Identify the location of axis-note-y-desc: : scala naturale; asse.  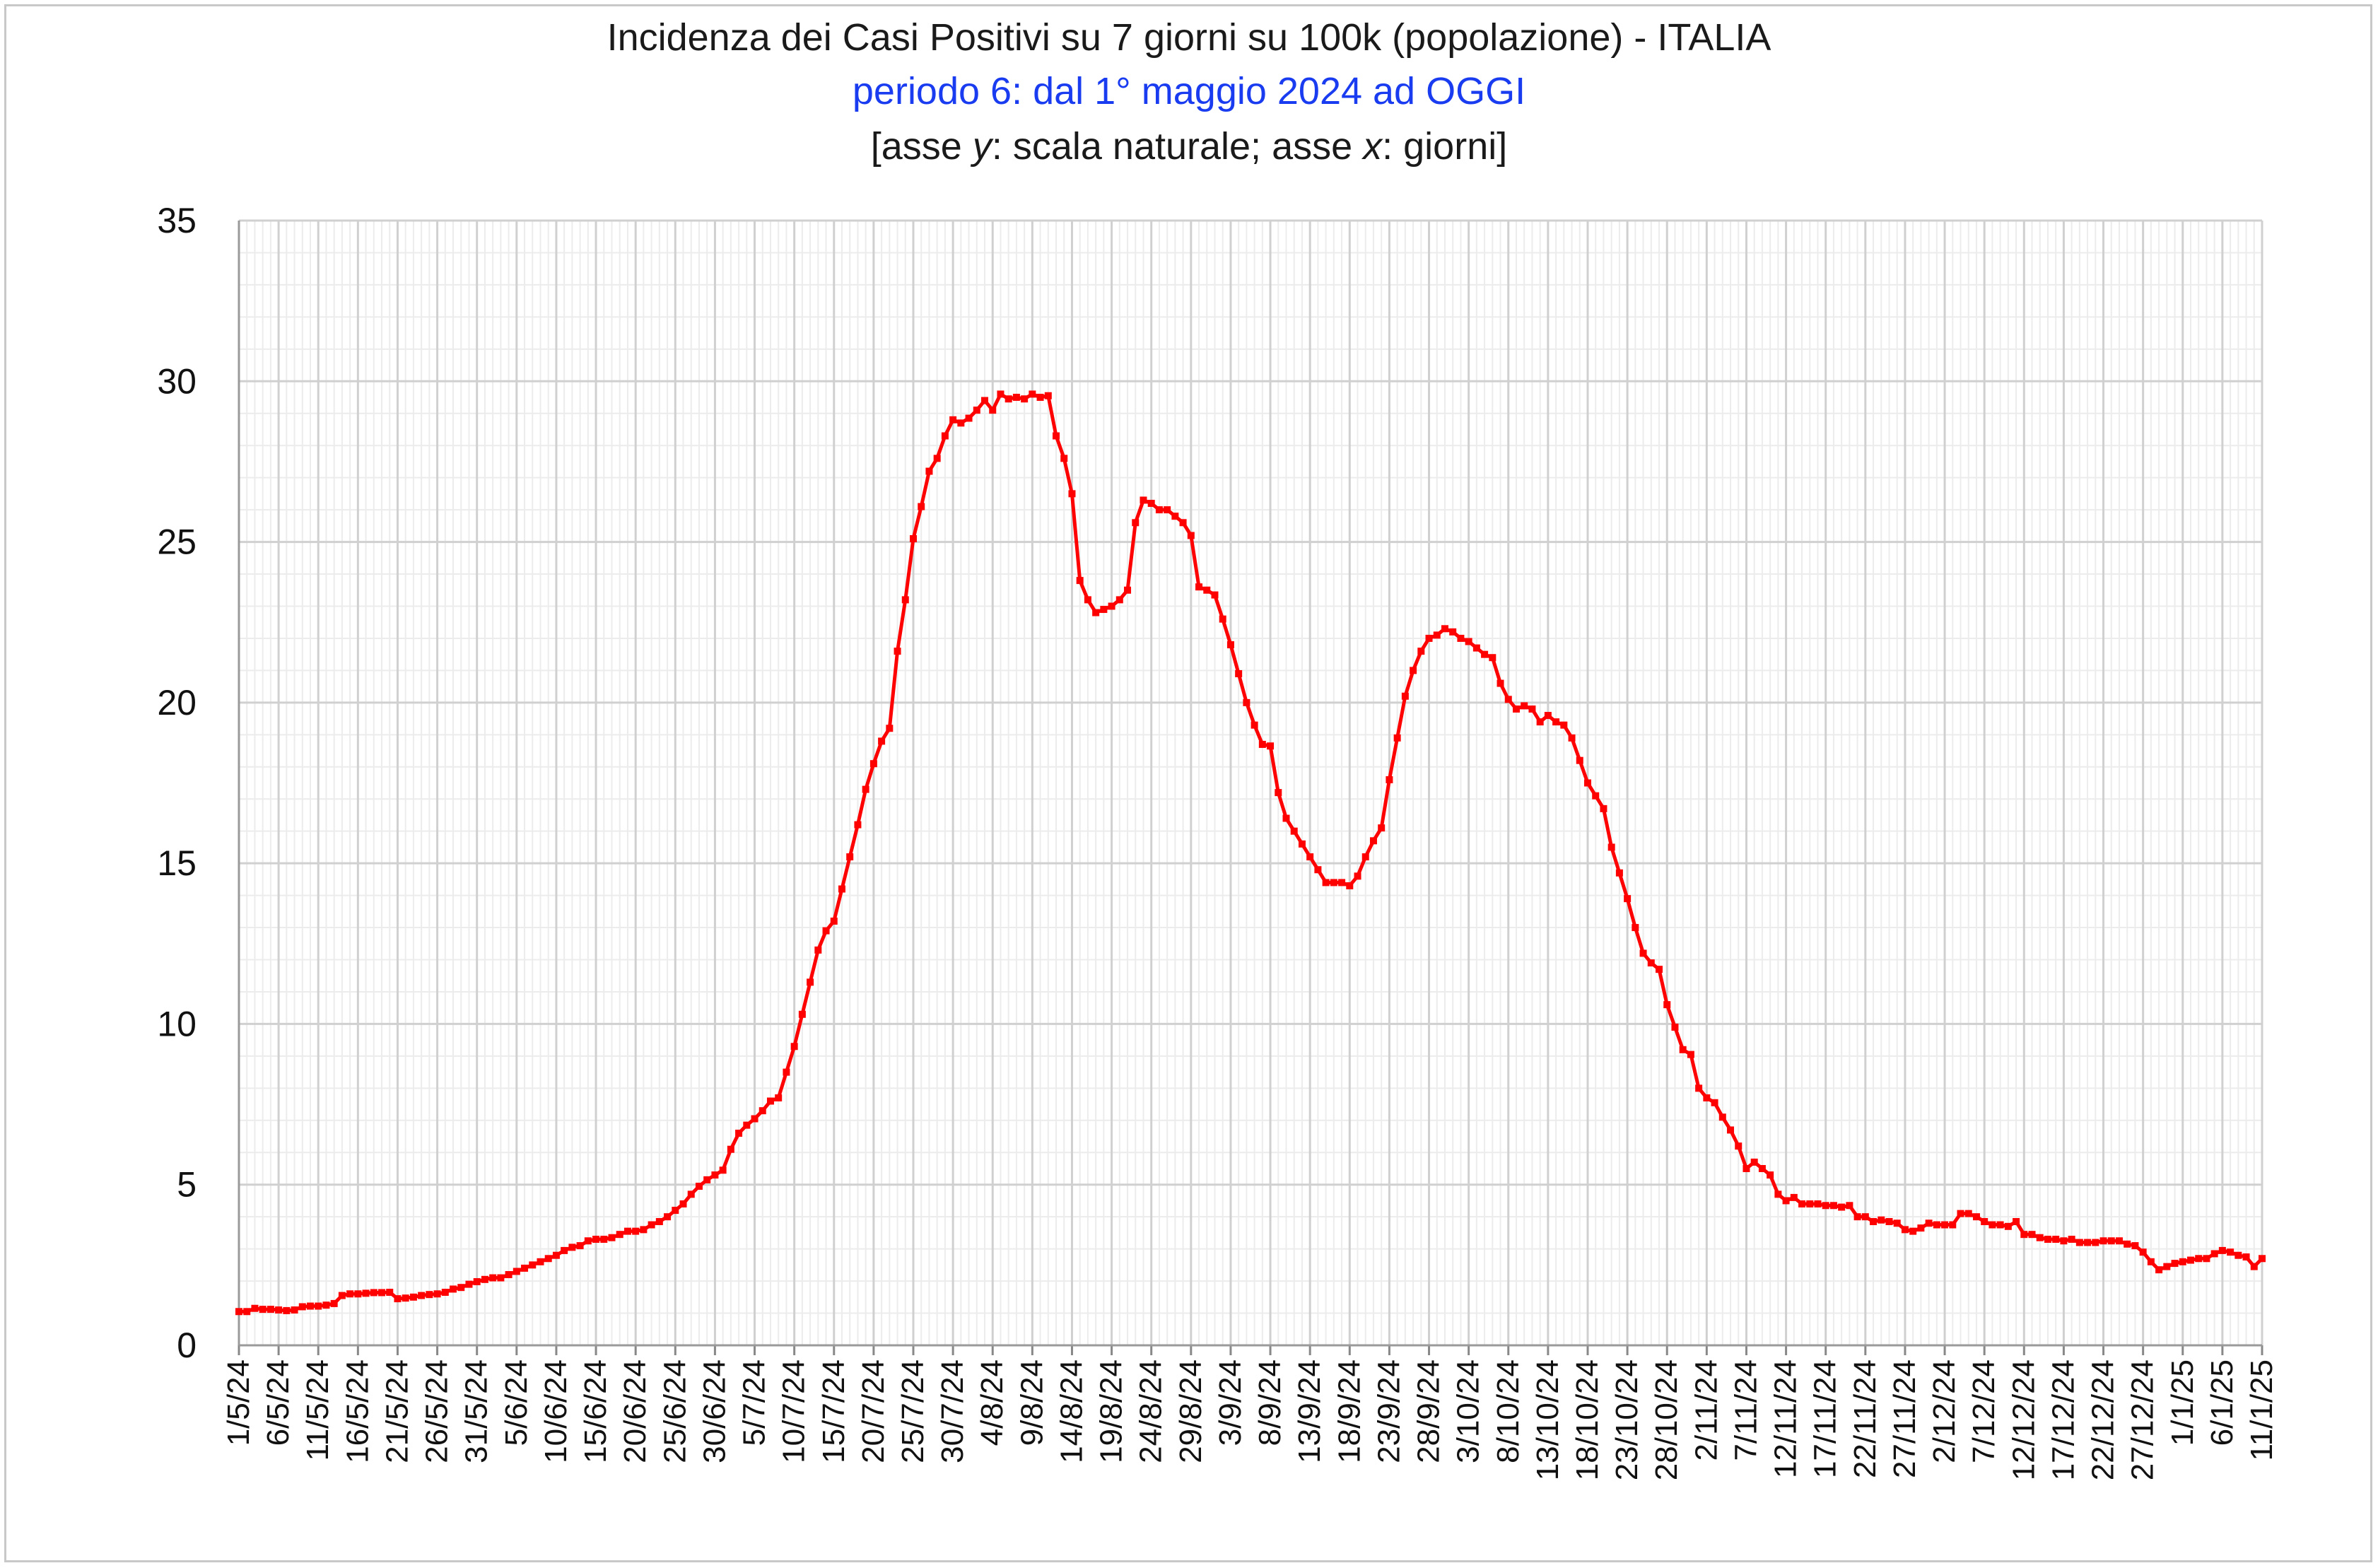
(1177, 146).